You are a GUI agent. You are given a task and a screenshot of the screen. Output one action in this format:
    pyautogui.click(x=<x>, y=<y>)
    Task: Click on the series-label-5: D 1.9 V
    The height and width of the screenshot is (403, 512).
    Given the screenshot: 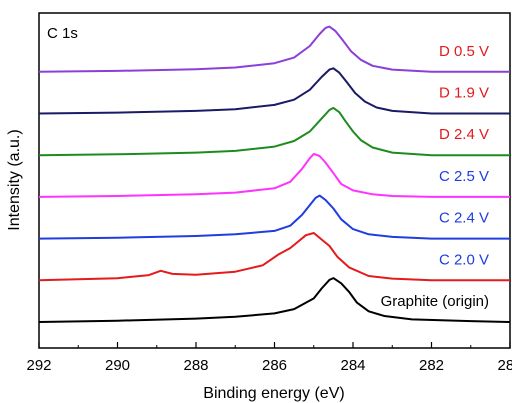 What is the action you would take?
    pyautogui.click(x=464, y=93)
    